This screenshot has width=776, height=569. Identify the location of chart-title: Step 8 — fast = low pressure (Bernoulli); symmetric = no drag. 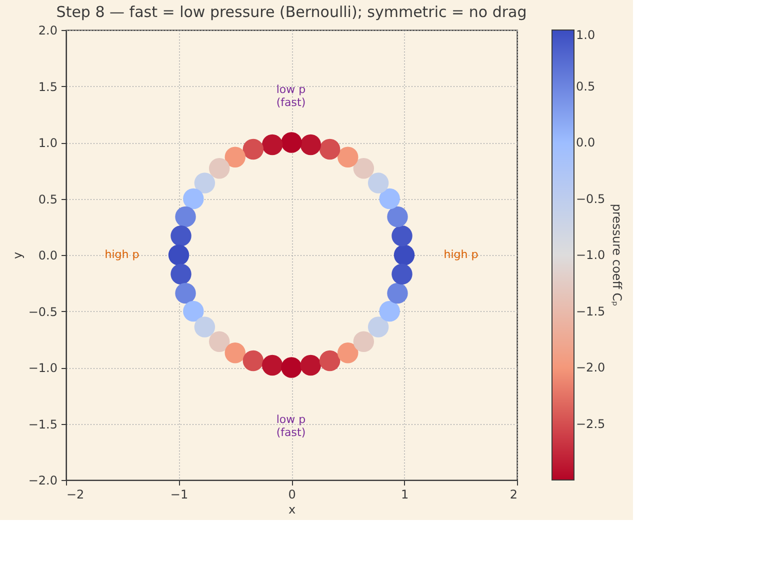
(291, 12).